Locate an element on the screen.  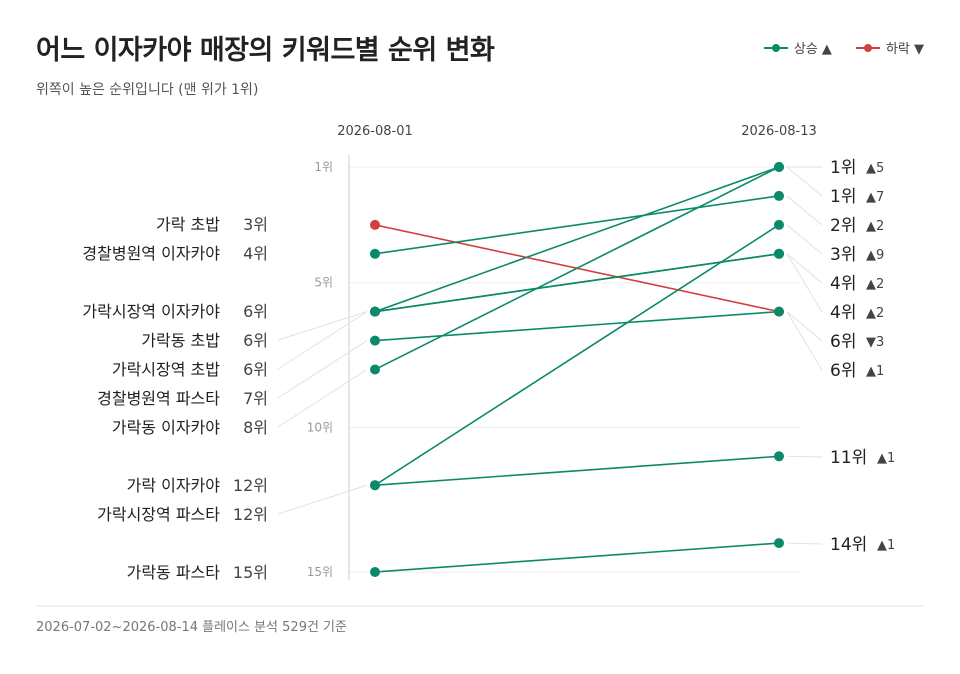
series-change-label: ▲7 is located at coordinates (875, 197).